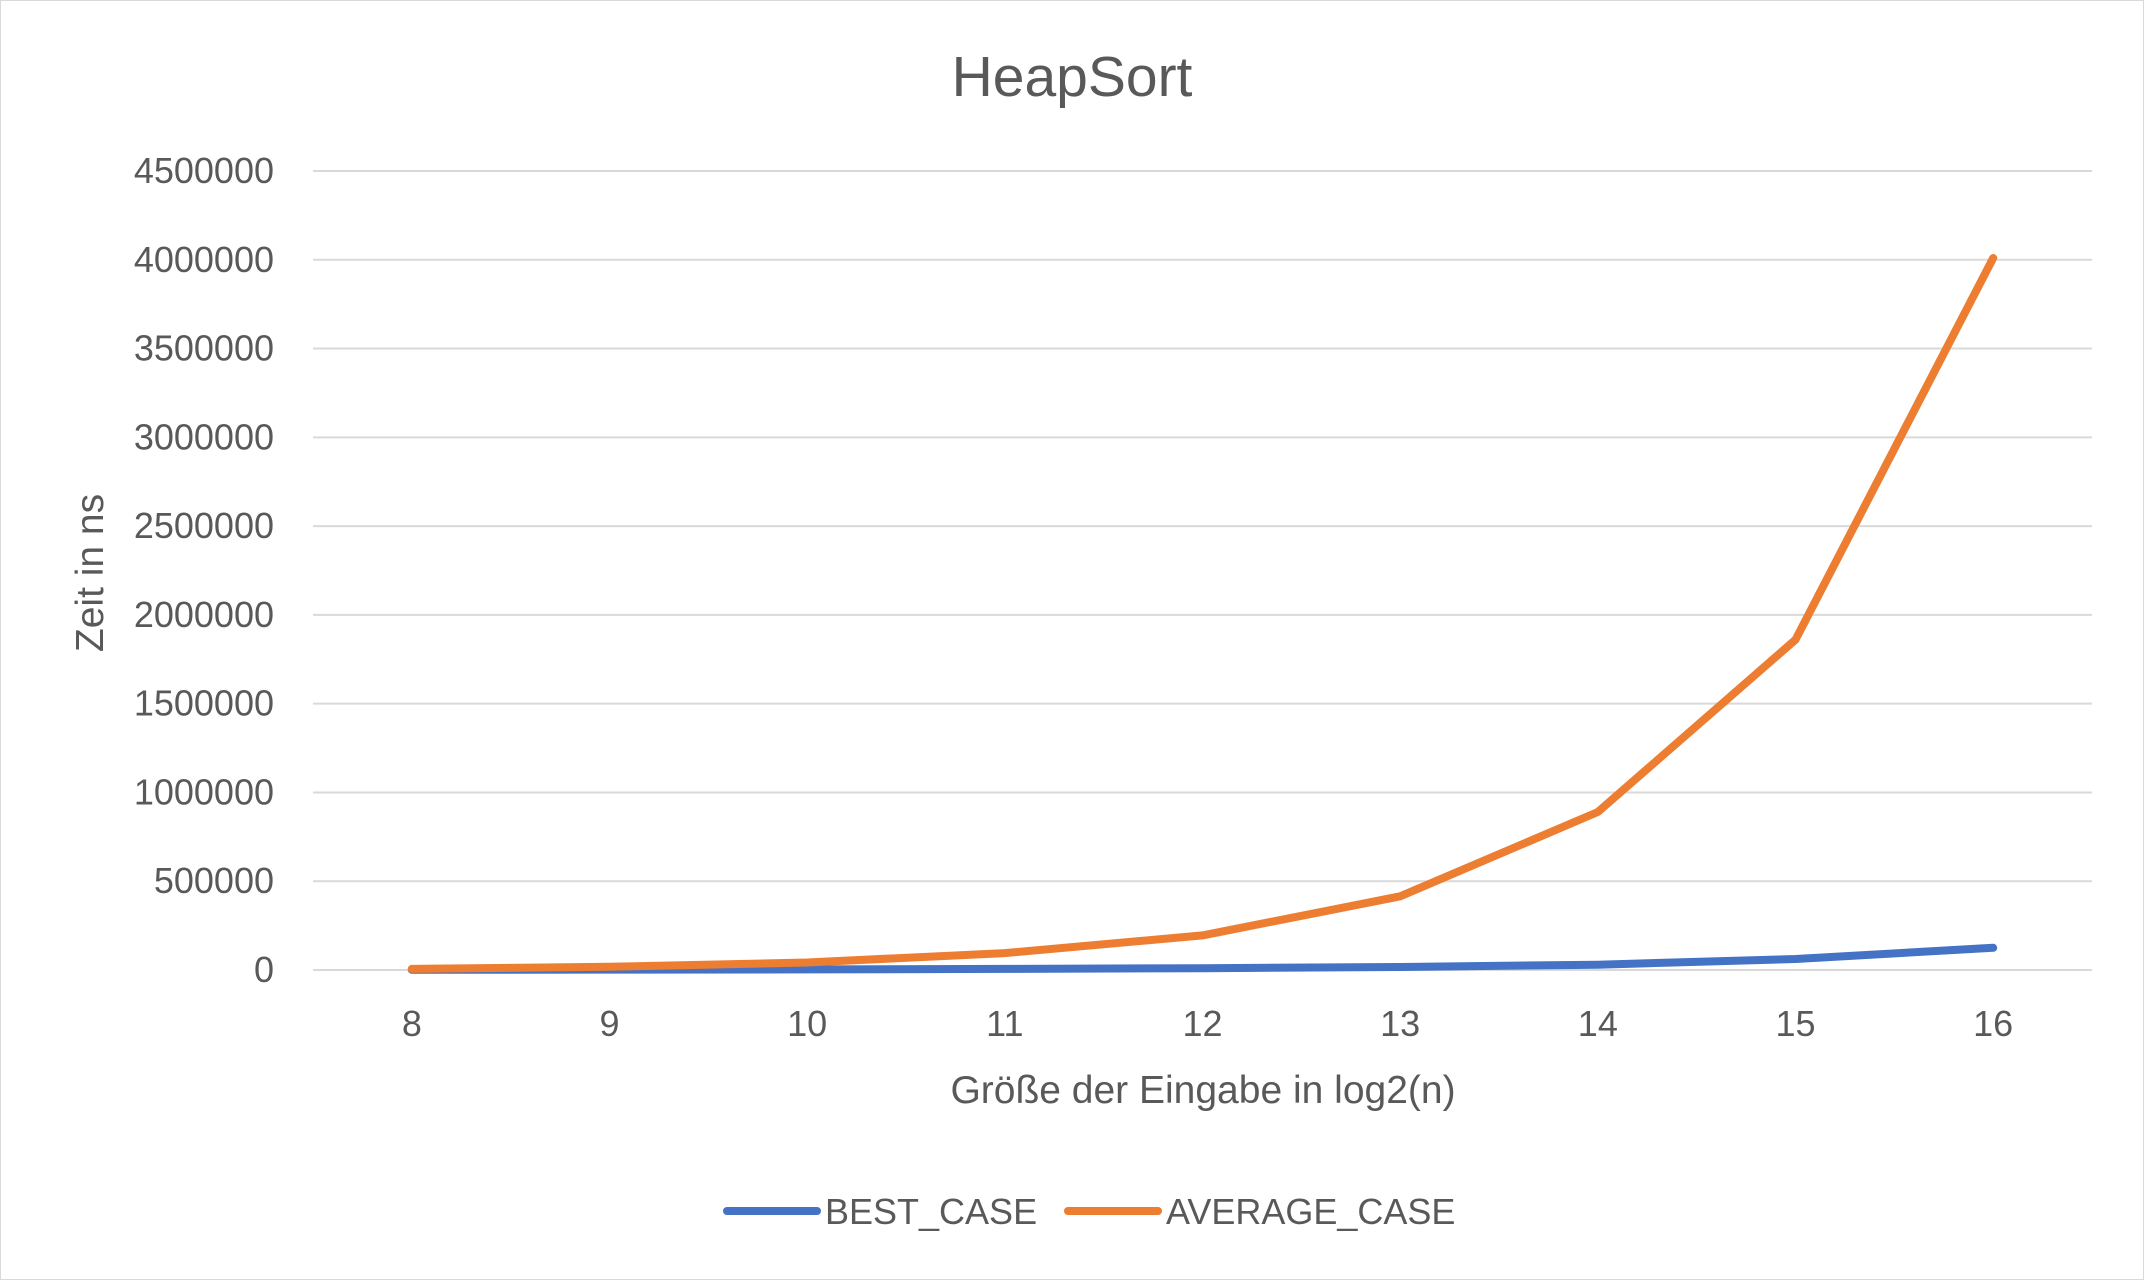 This screenshot has width=2144, height=1280. What do you see at coordinates (264, 969) in the screenshot?
I see `y-tick-label: 0` at bounding box center [264, 969].